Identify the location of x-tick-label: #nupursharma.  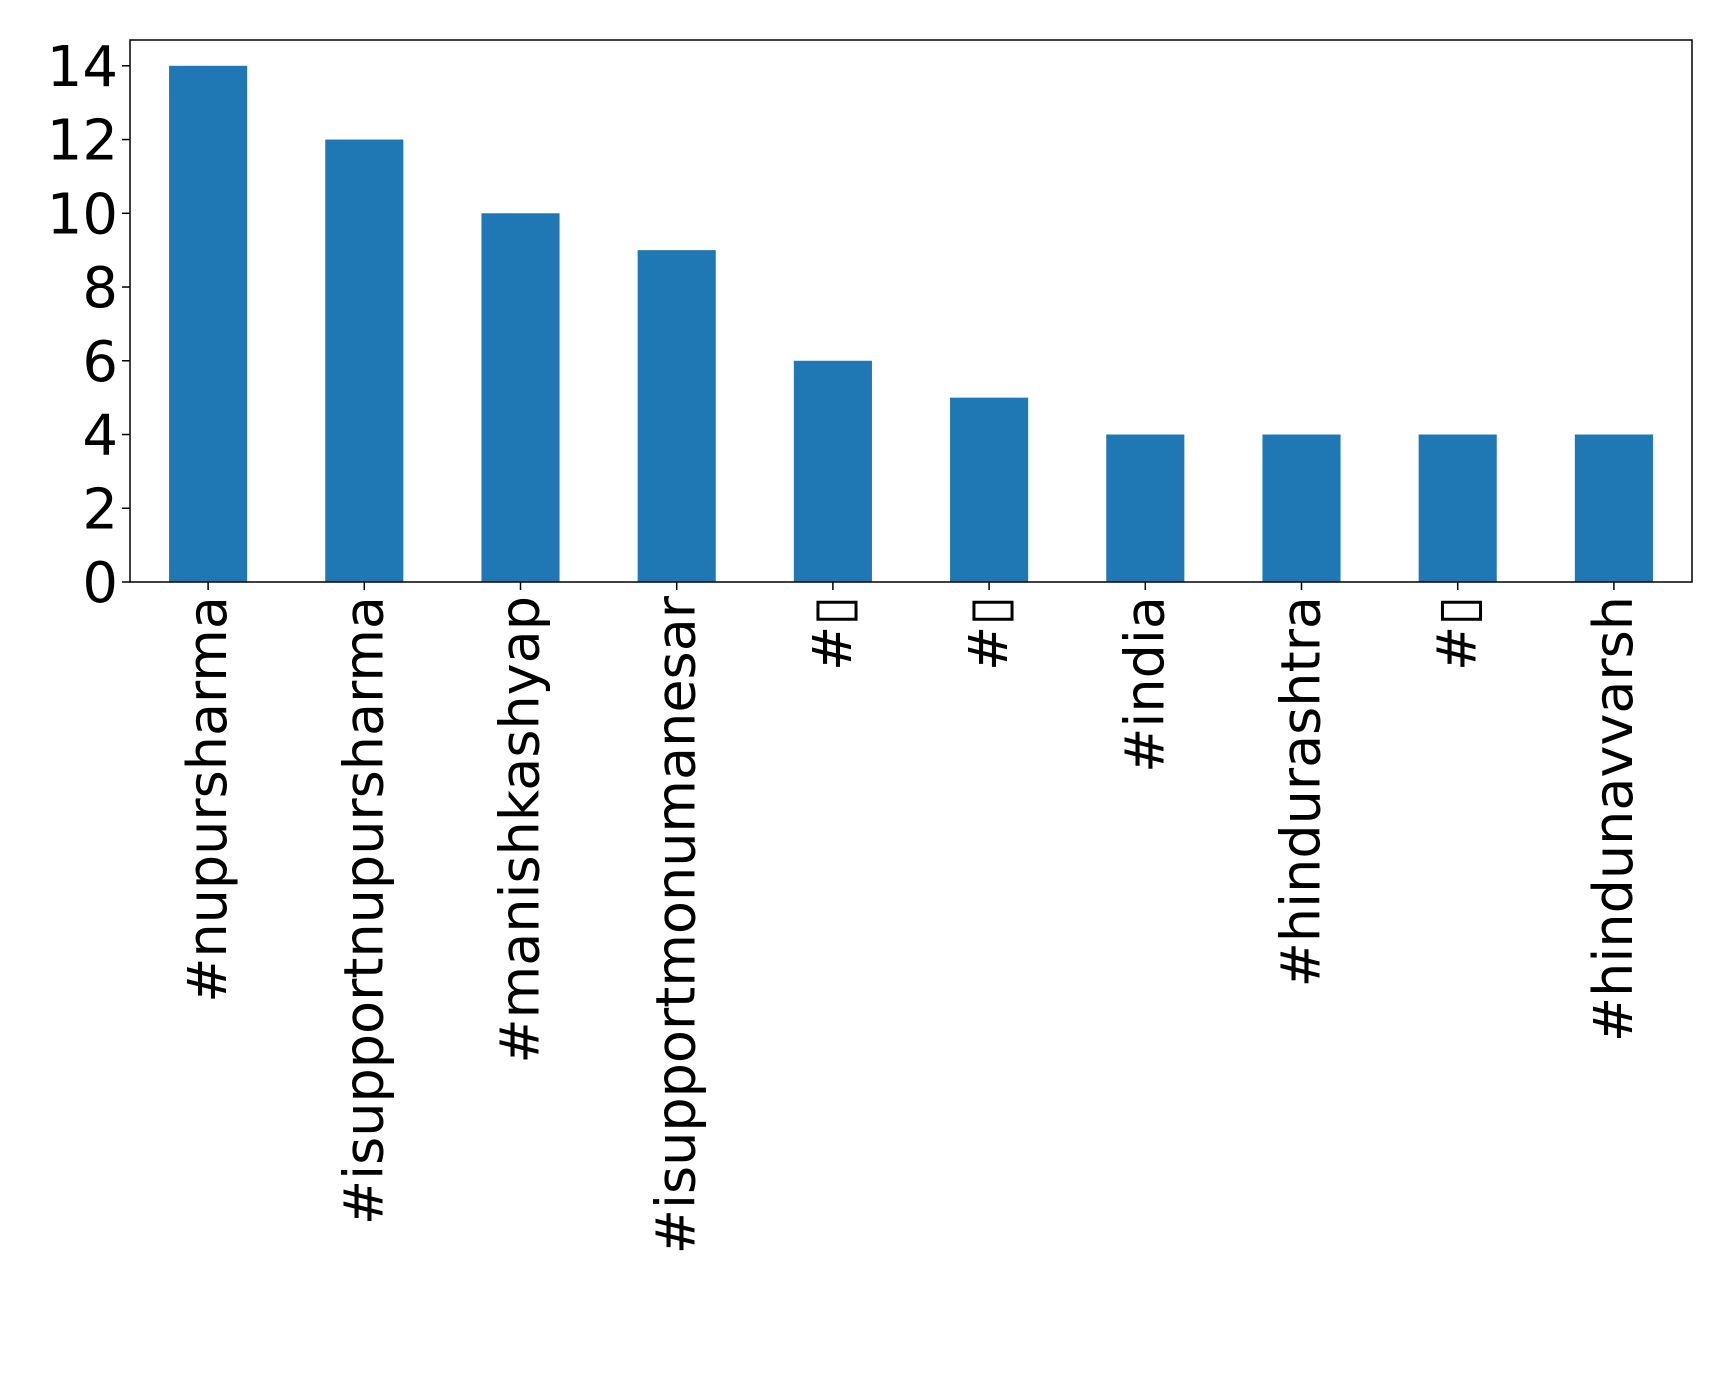
(207, 799).